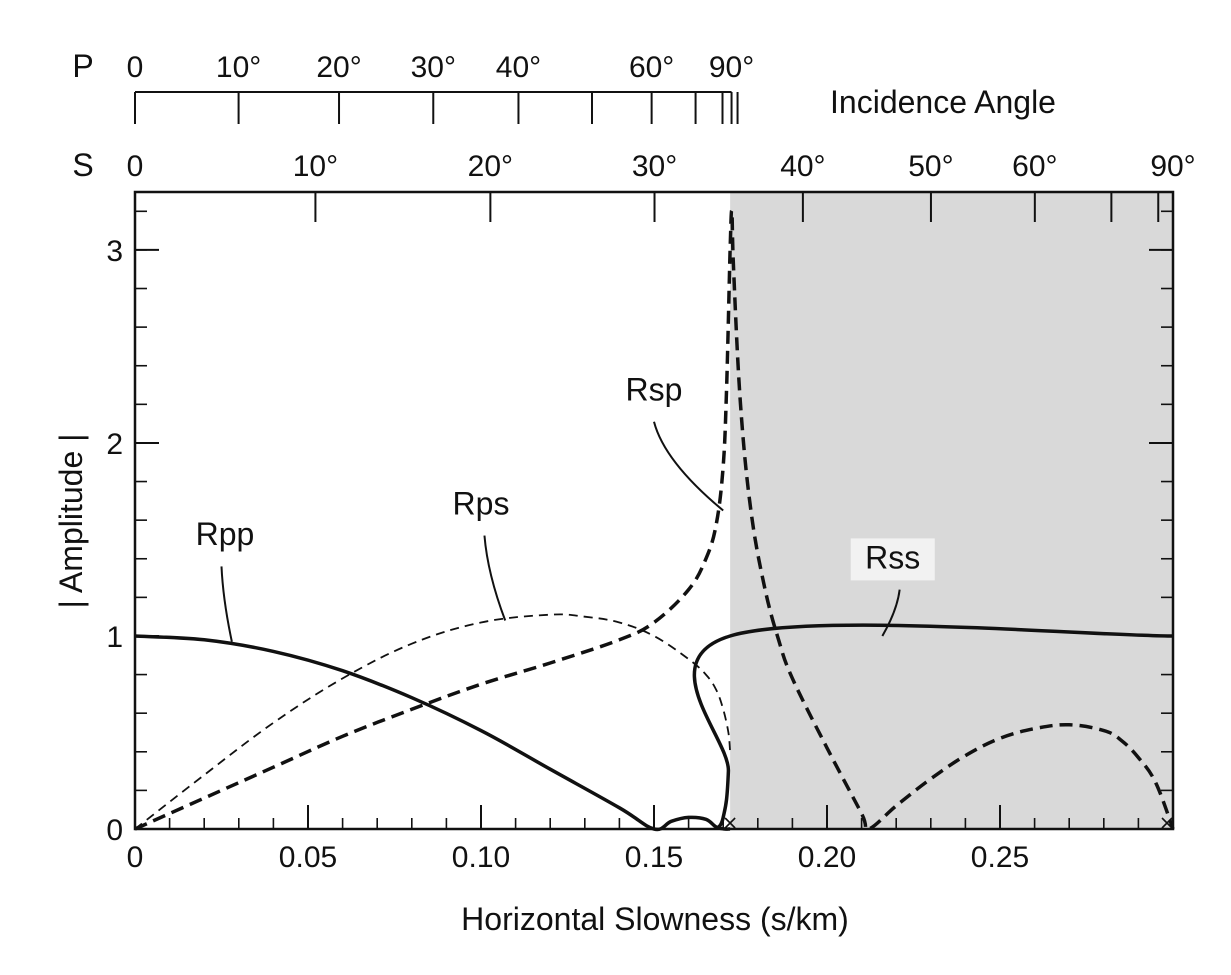 The width and height of the screenshot is (1231, 975). Describe the element at coordinates (1000, 857) in the screenshot. I see `x-tick-label: 0.25` at that location.